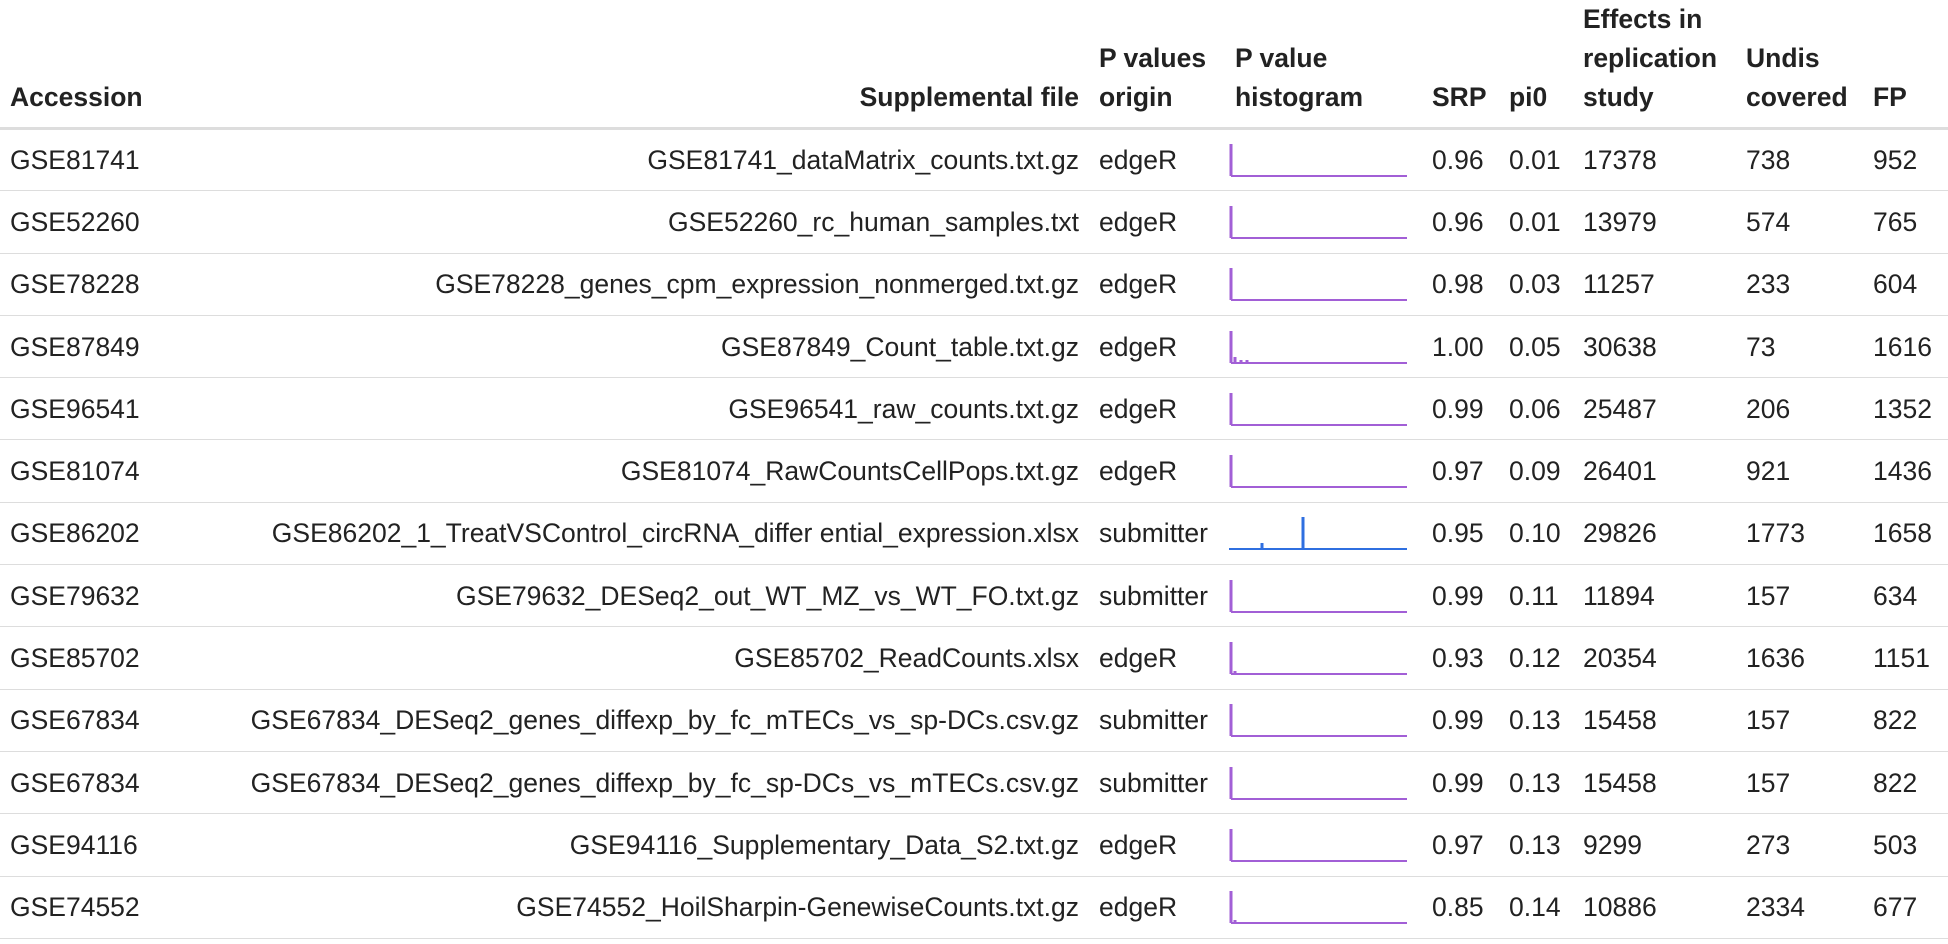 The width and height of the screenshot is (1948, 944). Describe the element at coordinates (1905, 347) in the screenshot. I see `cell-fp: 1616` at that location.